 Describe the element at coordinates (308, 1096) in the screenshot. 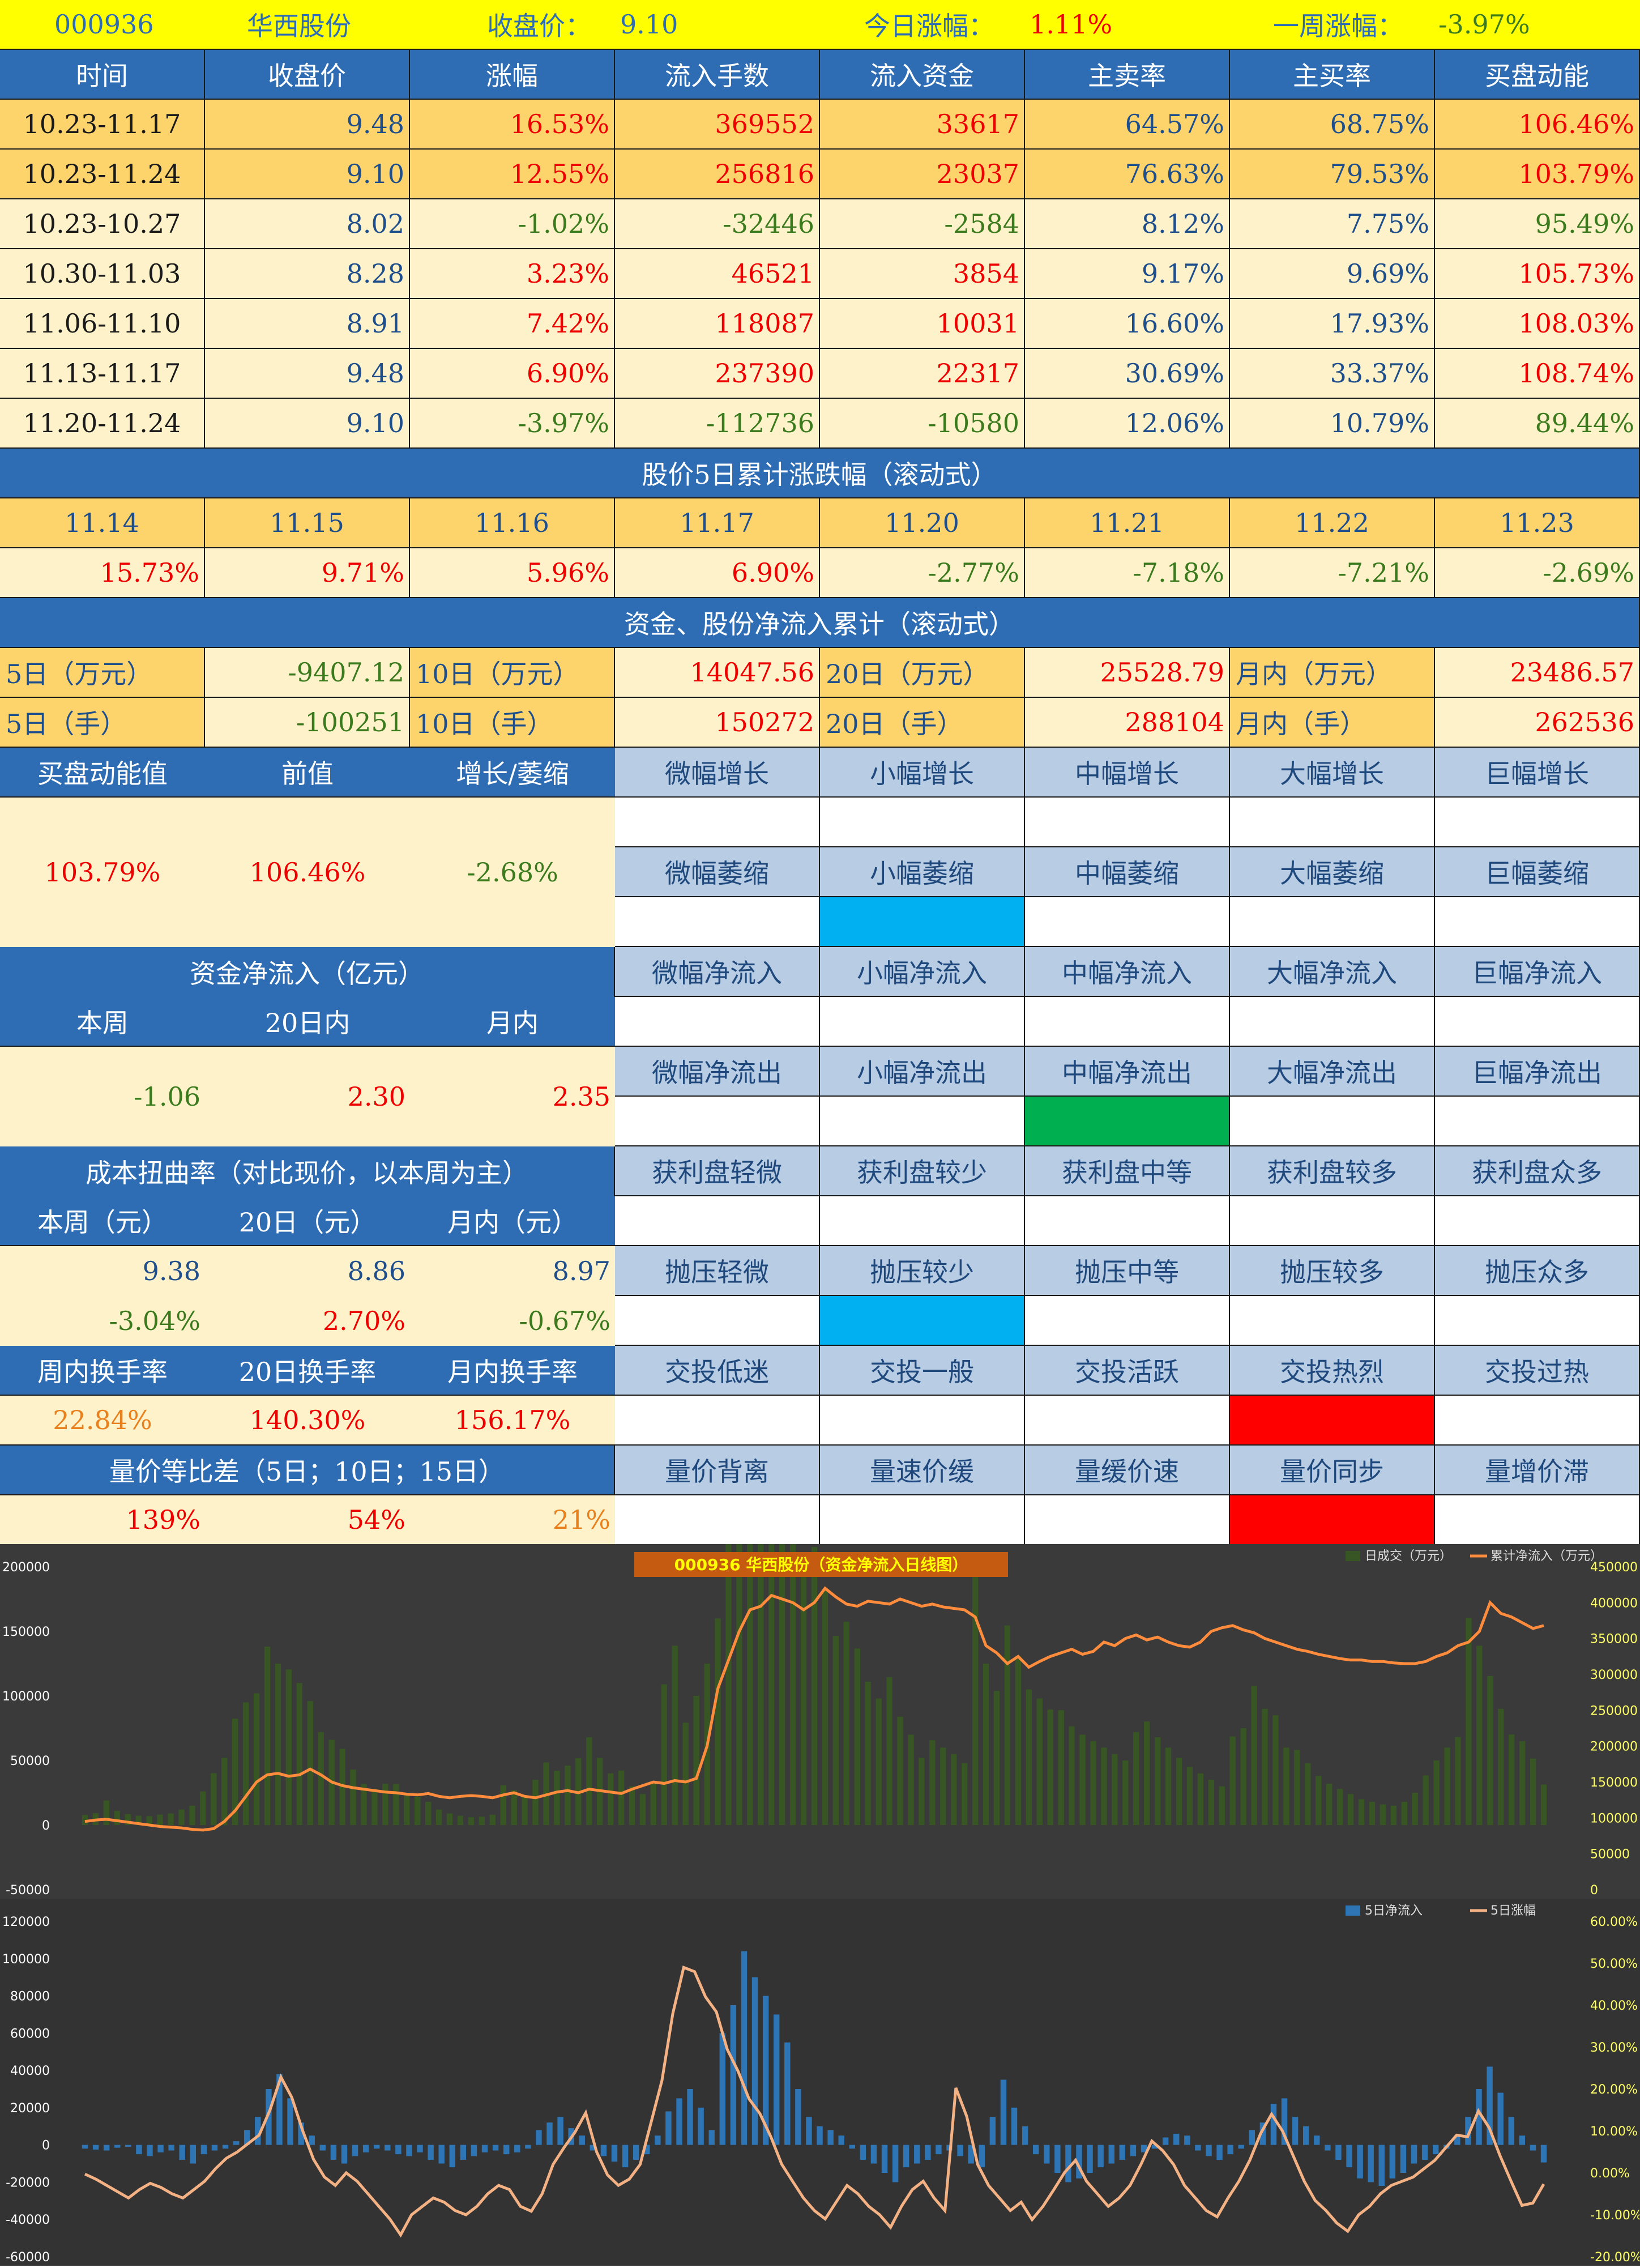

I see `capital-value: 2.30` at that location.